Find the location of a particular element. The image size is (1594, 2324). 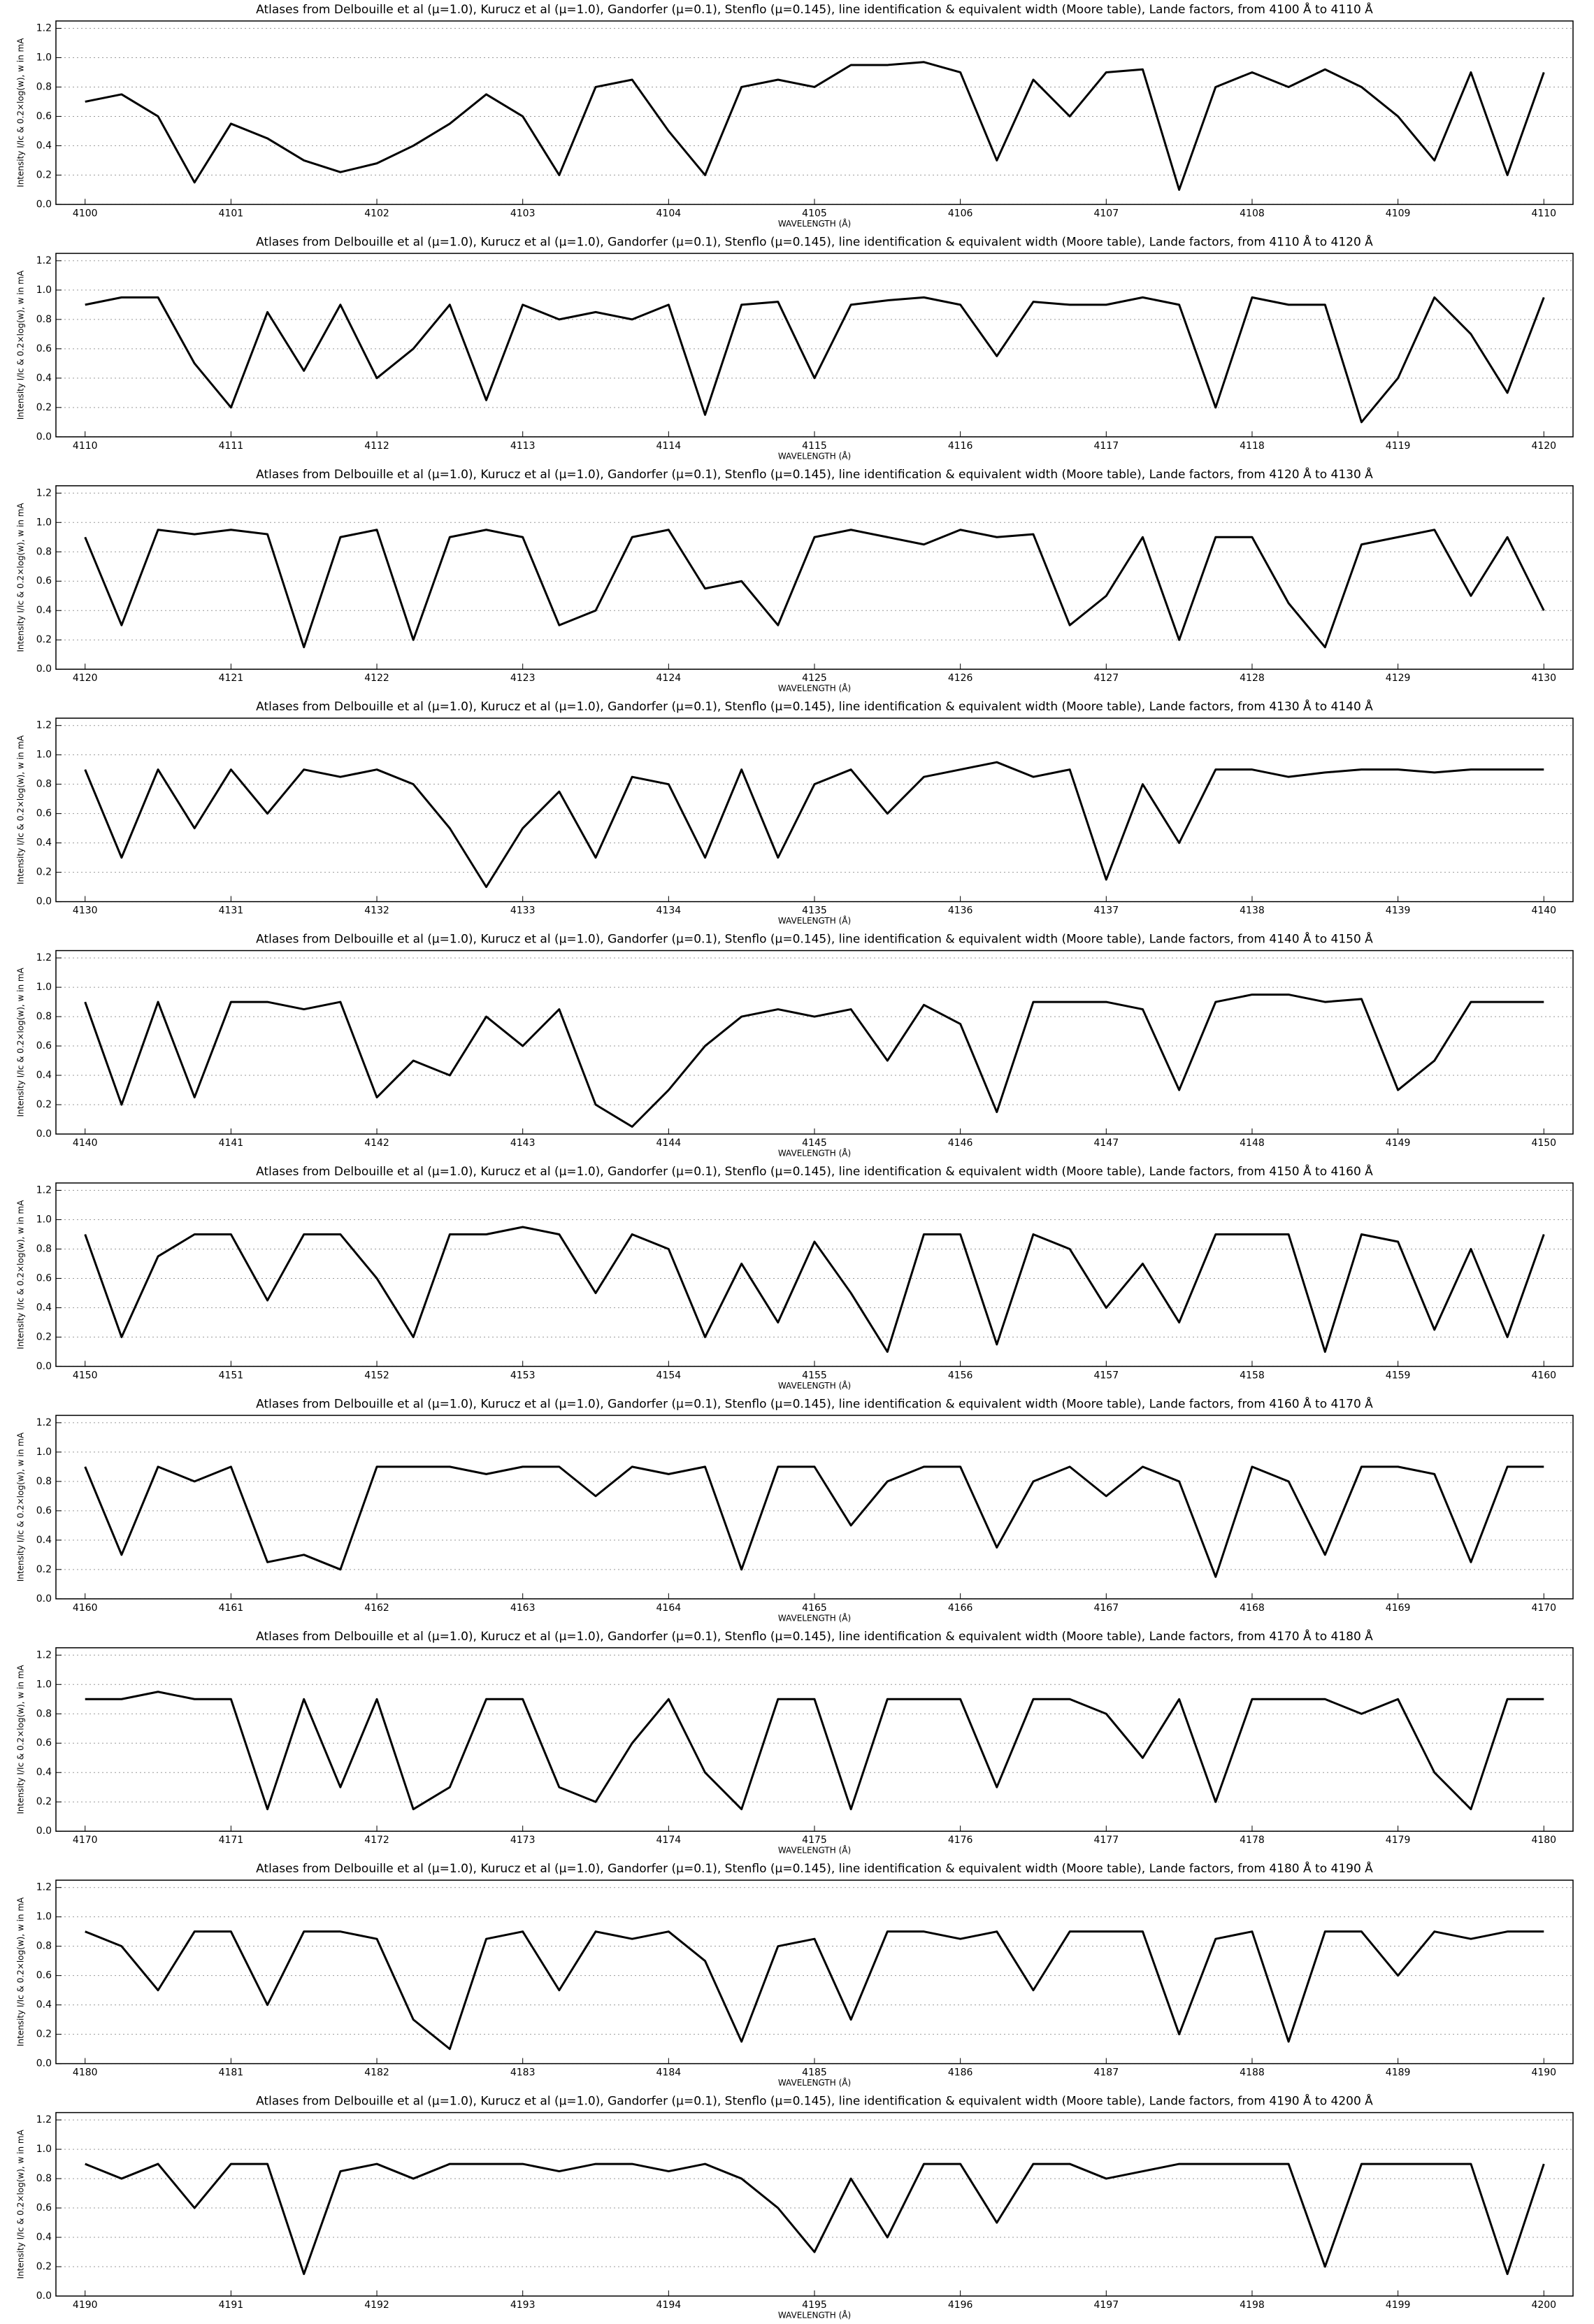

x-tick-label: 4186 is located at coordinates (960, 2073).